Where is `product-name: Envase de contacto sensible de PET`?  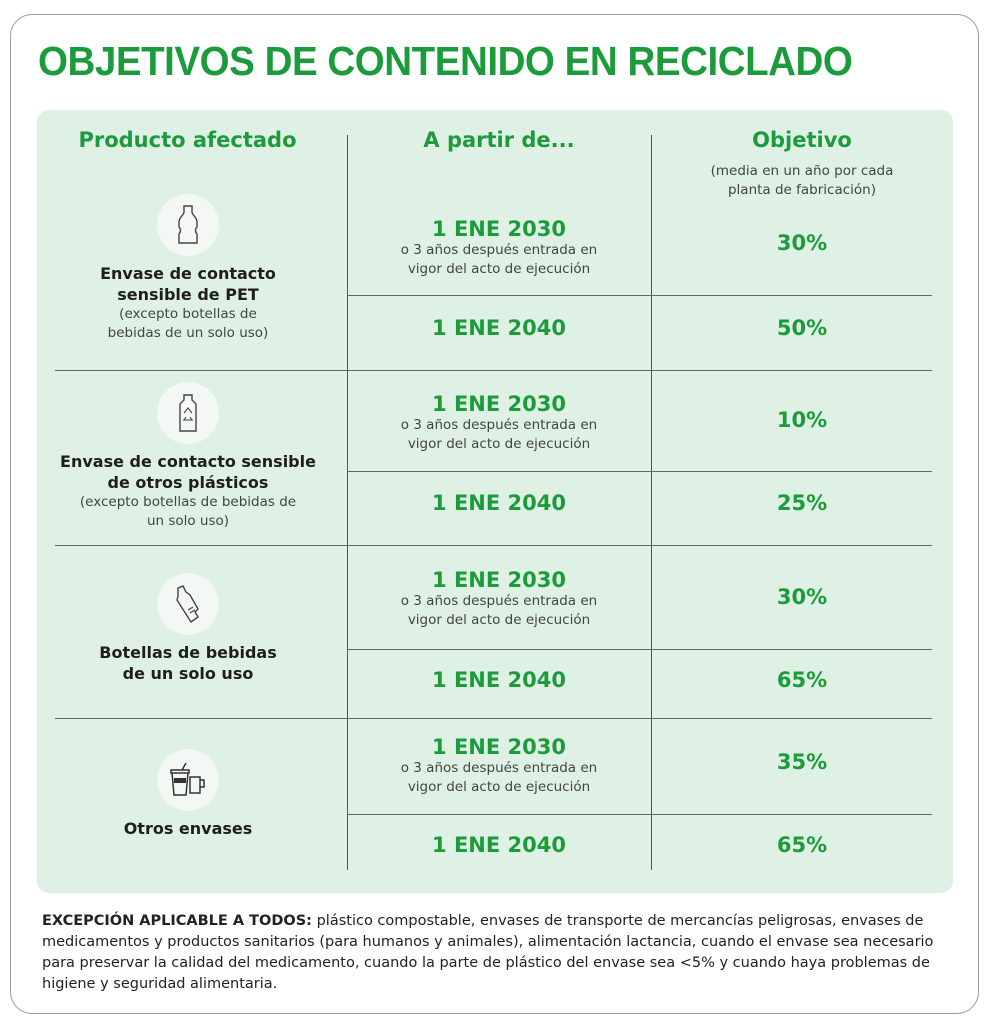
product-name: Envase de contacto sensible de PET is located at coordinates (188, 284).